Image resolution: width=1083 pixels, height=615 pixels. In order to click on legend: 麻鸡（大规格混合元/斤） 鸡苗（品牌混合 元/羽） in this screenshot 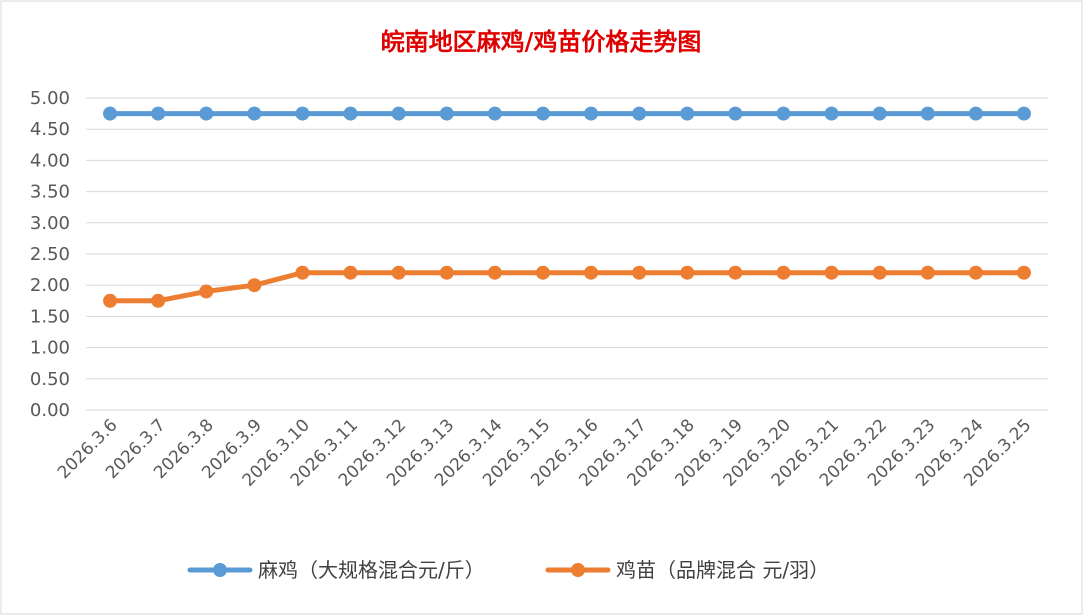, I will do `click(508, 570)`.